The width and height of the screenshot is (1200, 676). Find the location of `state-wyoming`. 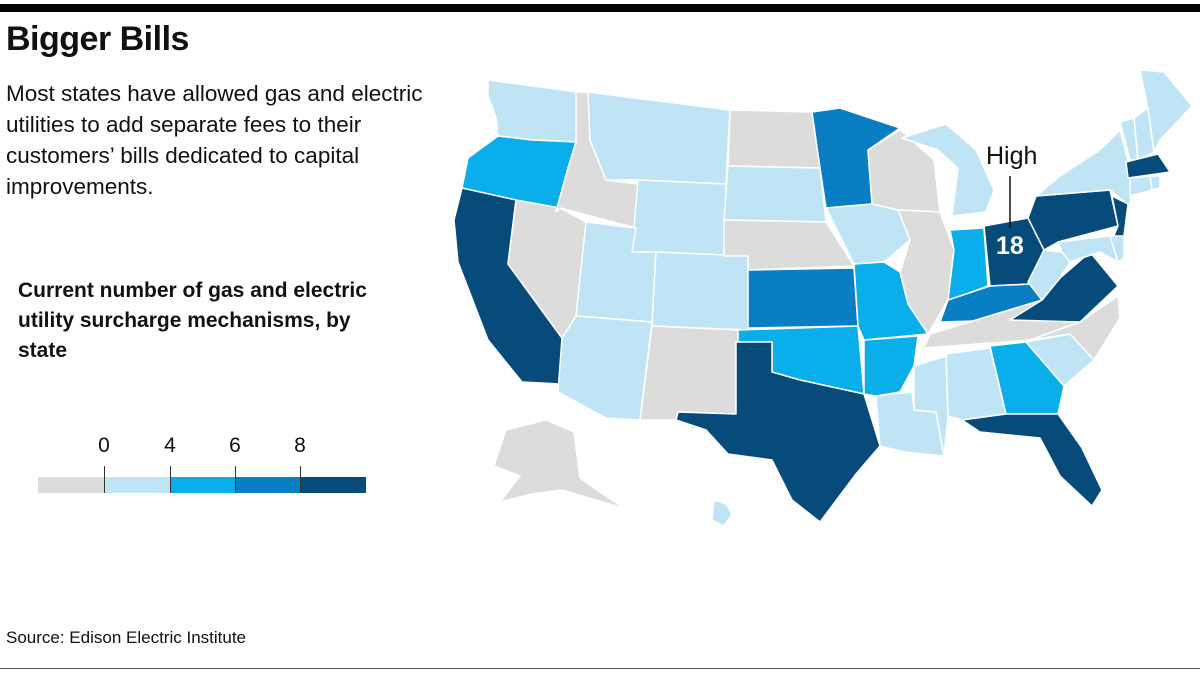

state-wyoming is located at coordinates (679, 218).